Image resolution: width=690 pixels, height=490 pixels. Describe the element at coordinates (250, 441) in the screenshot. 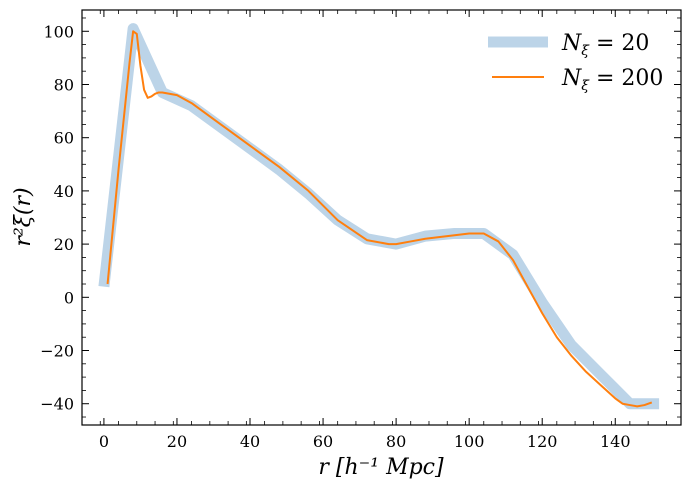

I see `x-tick-label: 40` at that location.